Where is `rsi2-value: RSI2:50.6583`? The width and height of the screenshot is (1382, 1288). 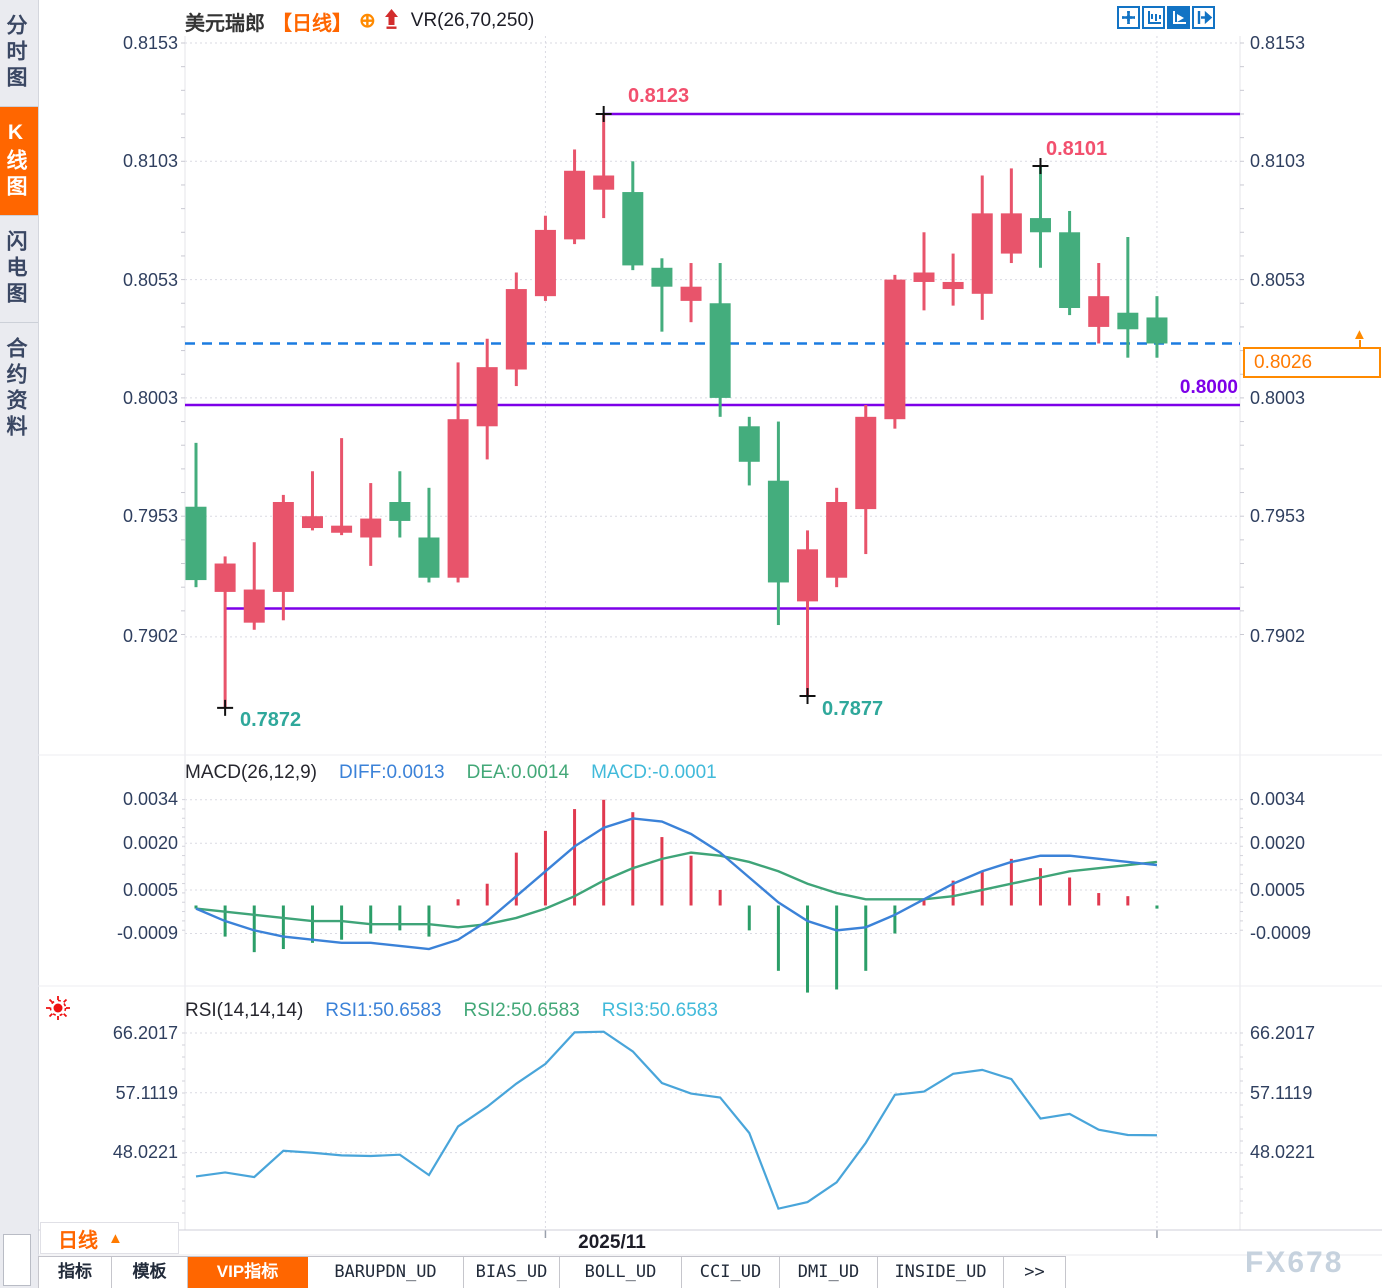
rsi2-value: RSI2:50.6583 is located at coordinates (521, 1010).